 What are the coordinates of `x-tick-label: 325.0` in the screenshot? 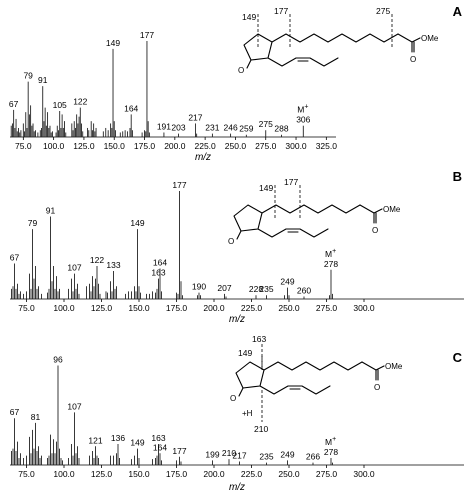 It's located at (327, 146).